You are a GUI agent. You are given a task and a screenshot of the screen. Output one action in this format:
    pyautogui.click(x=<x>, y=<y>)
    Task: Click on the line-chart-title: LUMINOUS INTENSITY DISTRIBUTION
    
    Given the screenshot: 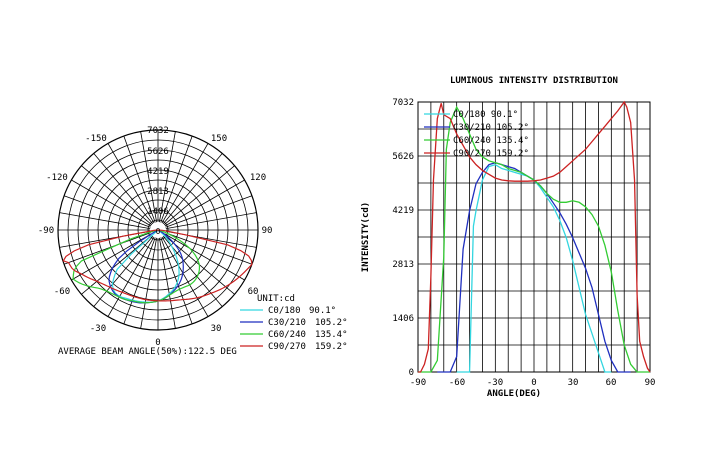 What is the action you would take?
    pyautogui.click(x=534, y=81)
    